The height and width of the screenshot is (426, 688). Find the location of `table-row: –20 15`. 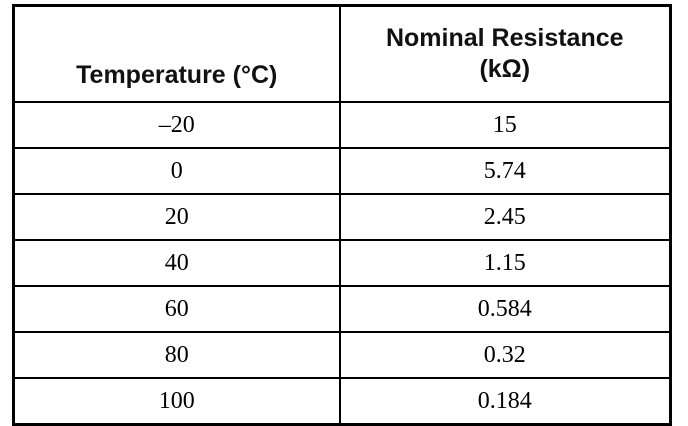

table-row: –20 15 is located at coordinates (342, 125).